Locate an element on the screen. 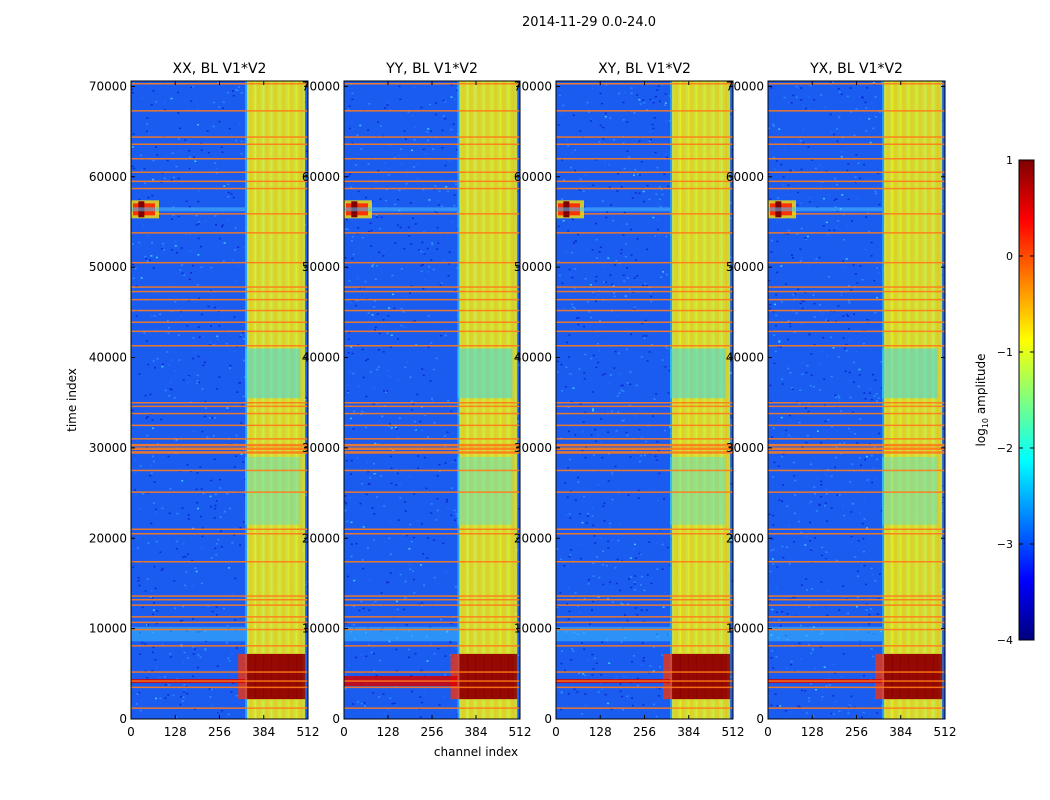 This screenshot has width=1050, height=800. rfi-stripe is located at coordinates (896, 400).